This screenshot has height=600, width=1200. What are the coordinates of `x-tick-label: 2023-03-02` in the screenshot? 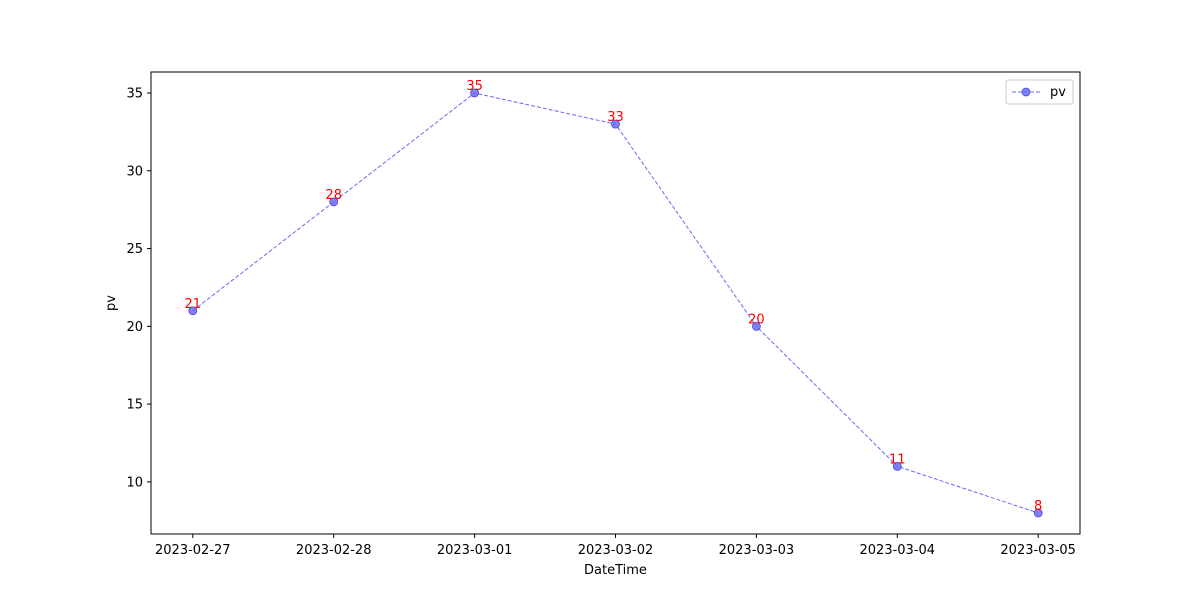 It's located at (616, 550).